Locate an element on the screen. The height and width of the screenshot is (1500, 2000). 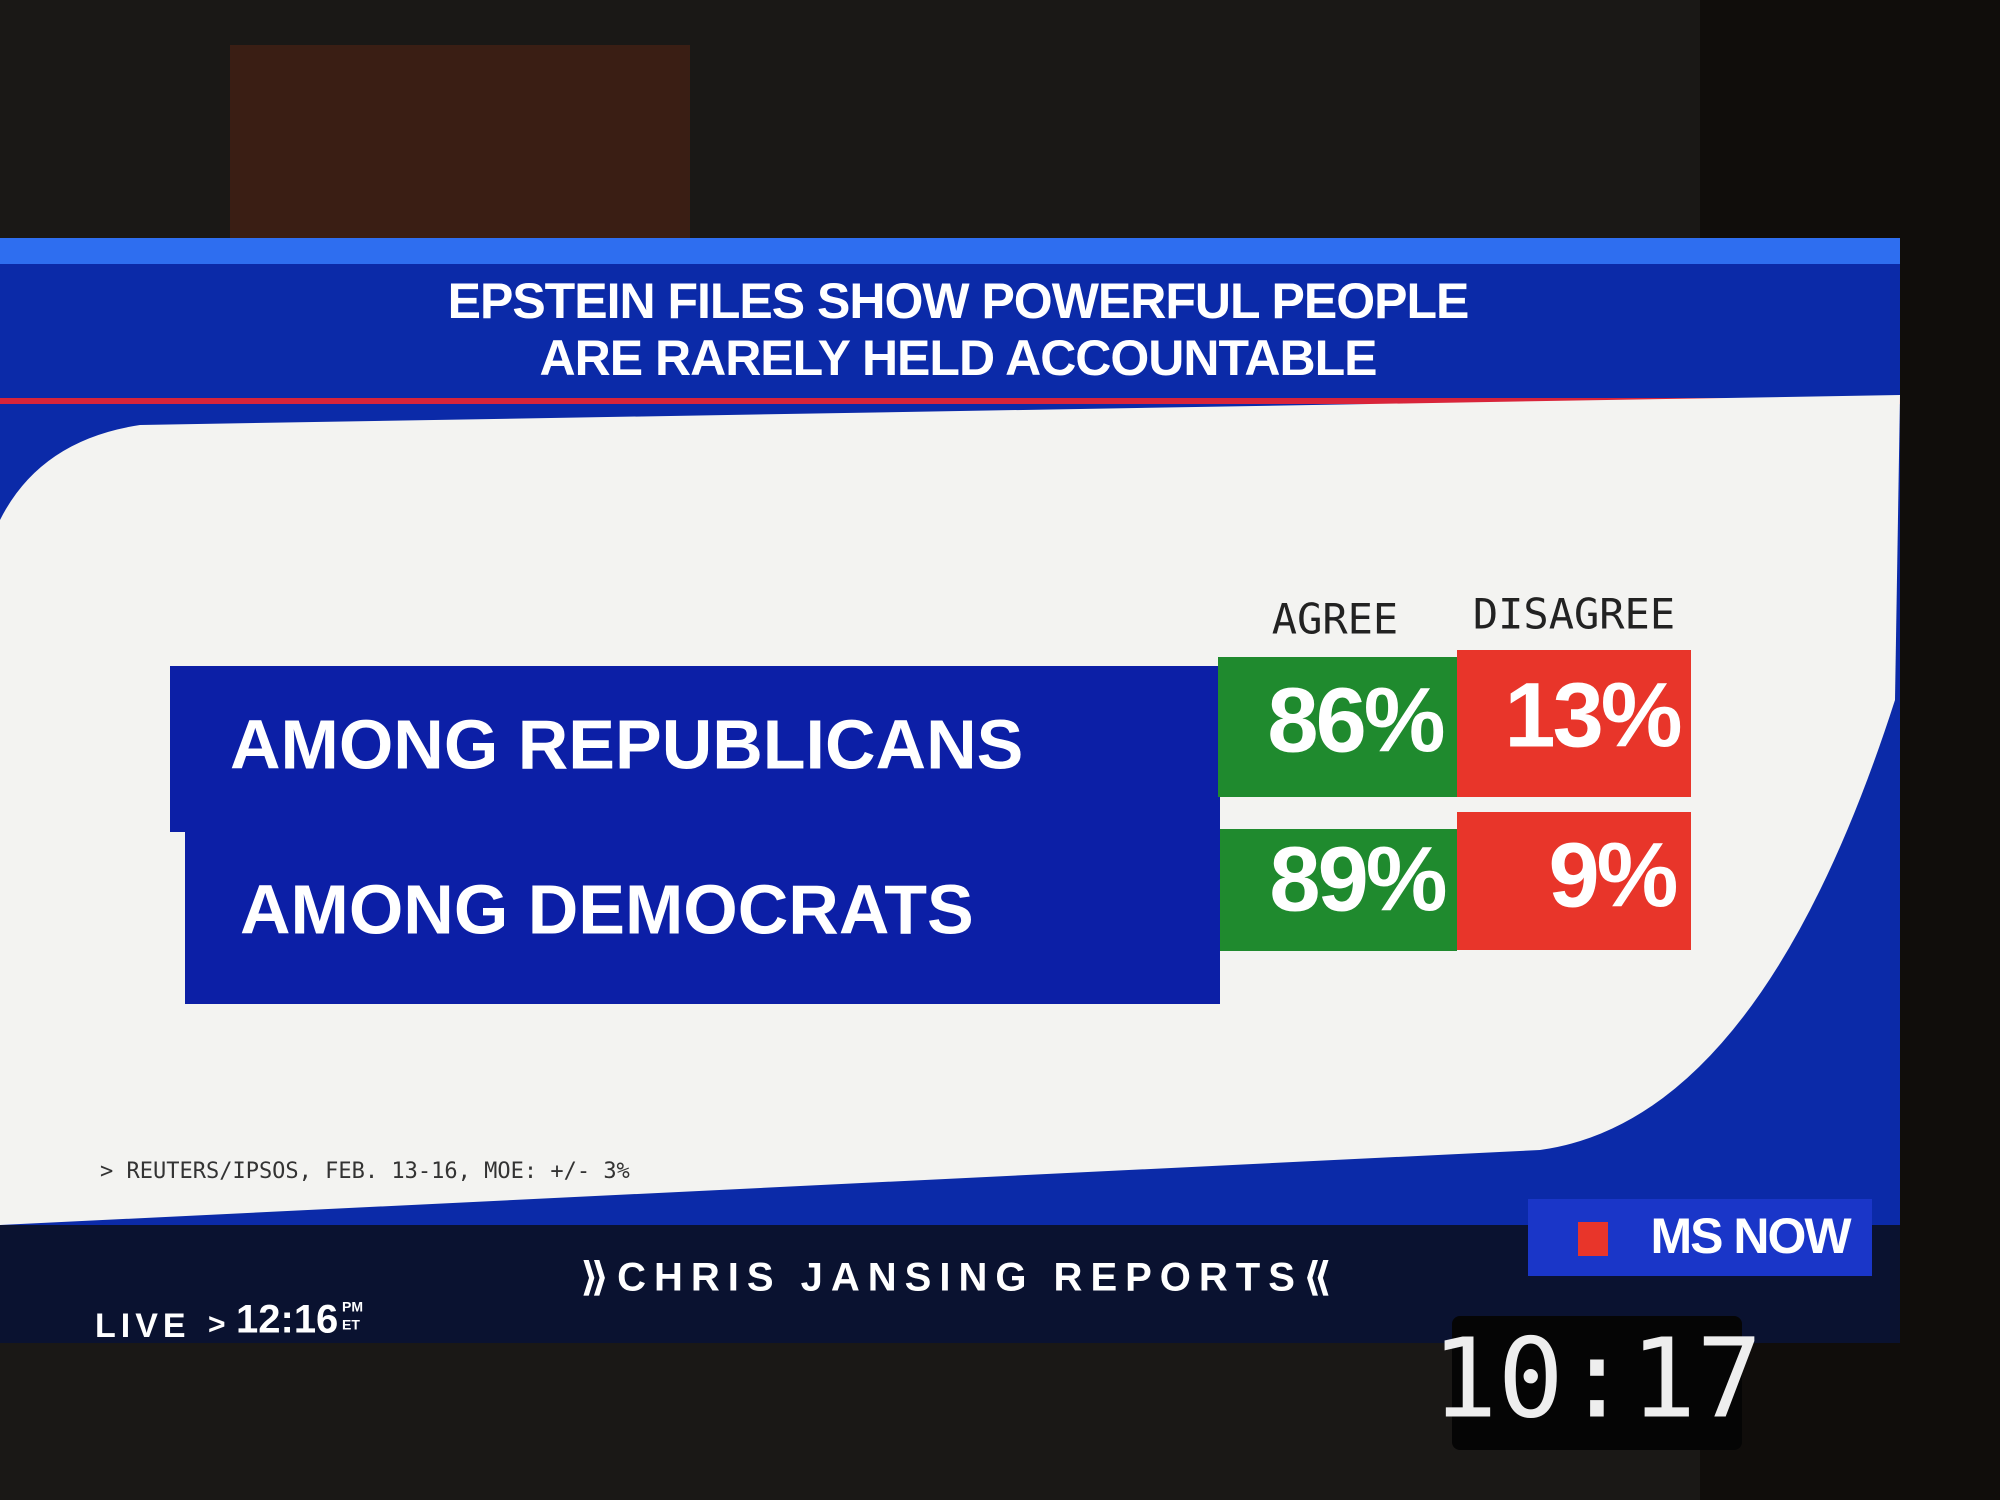
clock-body is located at coordinates (1597, 1383).